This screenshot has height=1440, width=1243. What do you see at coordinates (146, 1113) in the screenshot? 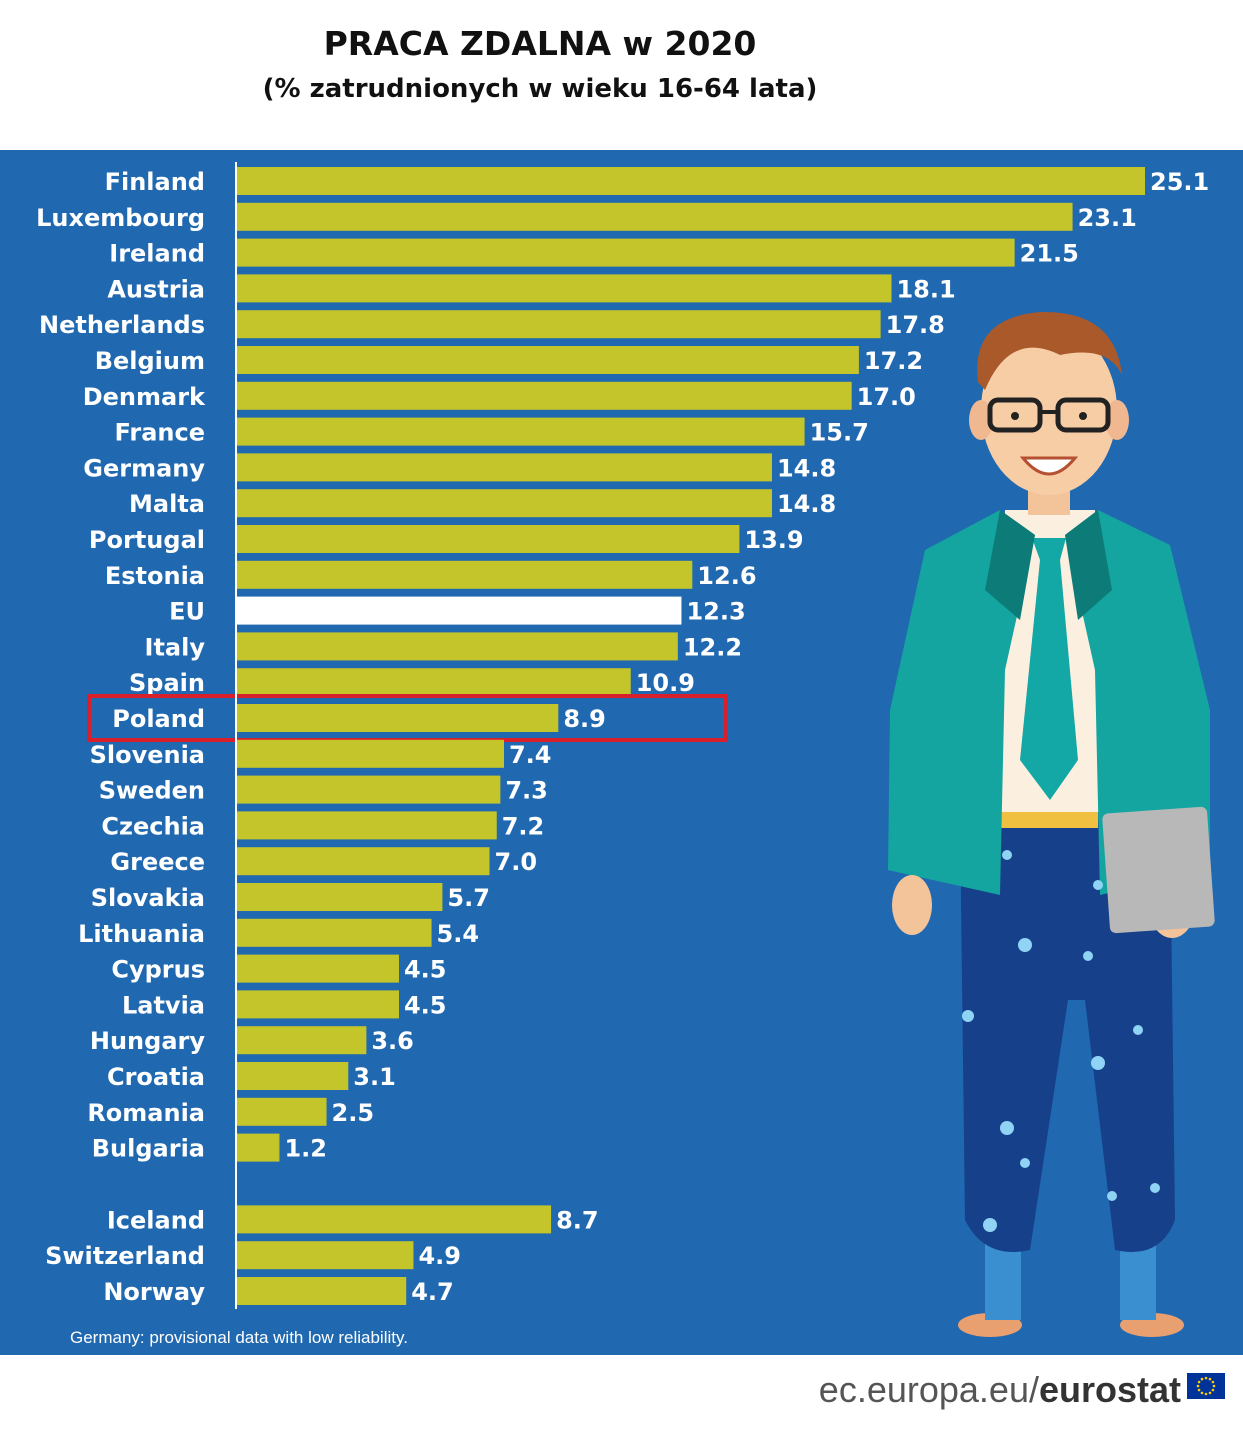
I see `category-label-romania: Romania` at bounding box center [146, 1113].